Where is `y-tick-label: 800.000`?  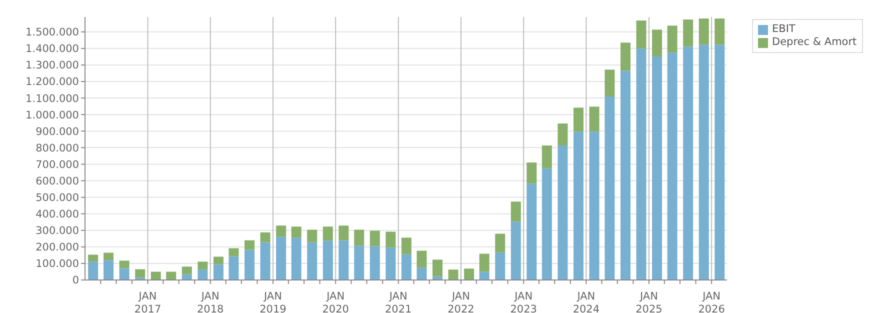
y-tick-label: 800.000 is located at coordinates (57, 148).